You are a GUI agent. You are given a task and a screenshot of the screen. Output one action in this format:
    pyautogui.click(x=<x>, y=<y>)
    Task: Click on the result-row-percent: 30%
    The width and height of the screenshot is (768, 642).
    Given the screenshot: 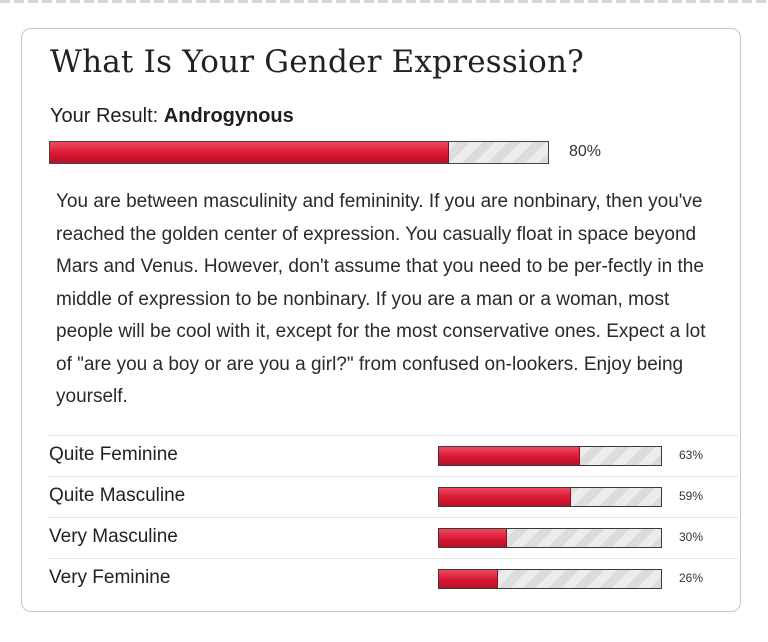 What is the action you would take?
    pyautogui.click(x=691, y=537)
    